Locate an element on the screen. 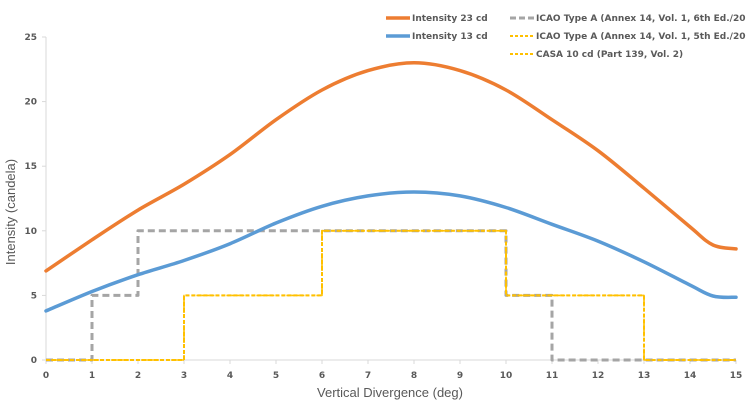  x-tick-label: 10 is located at coordinates (506, 376).